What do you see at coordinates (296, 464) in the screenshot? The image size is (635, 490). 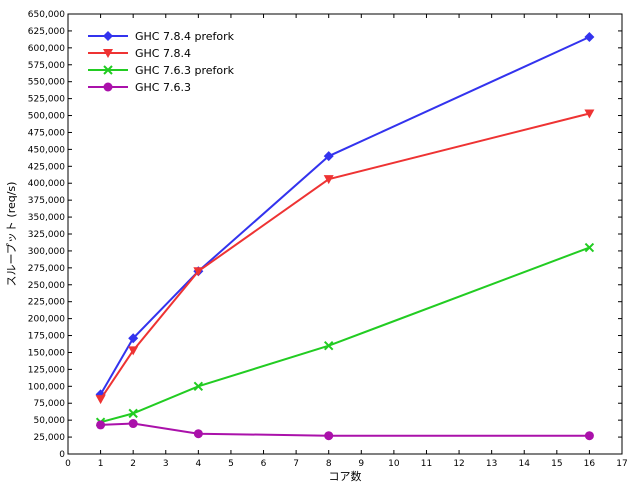 I see `x-tick-label: 7` at bounding box center [296, 464].